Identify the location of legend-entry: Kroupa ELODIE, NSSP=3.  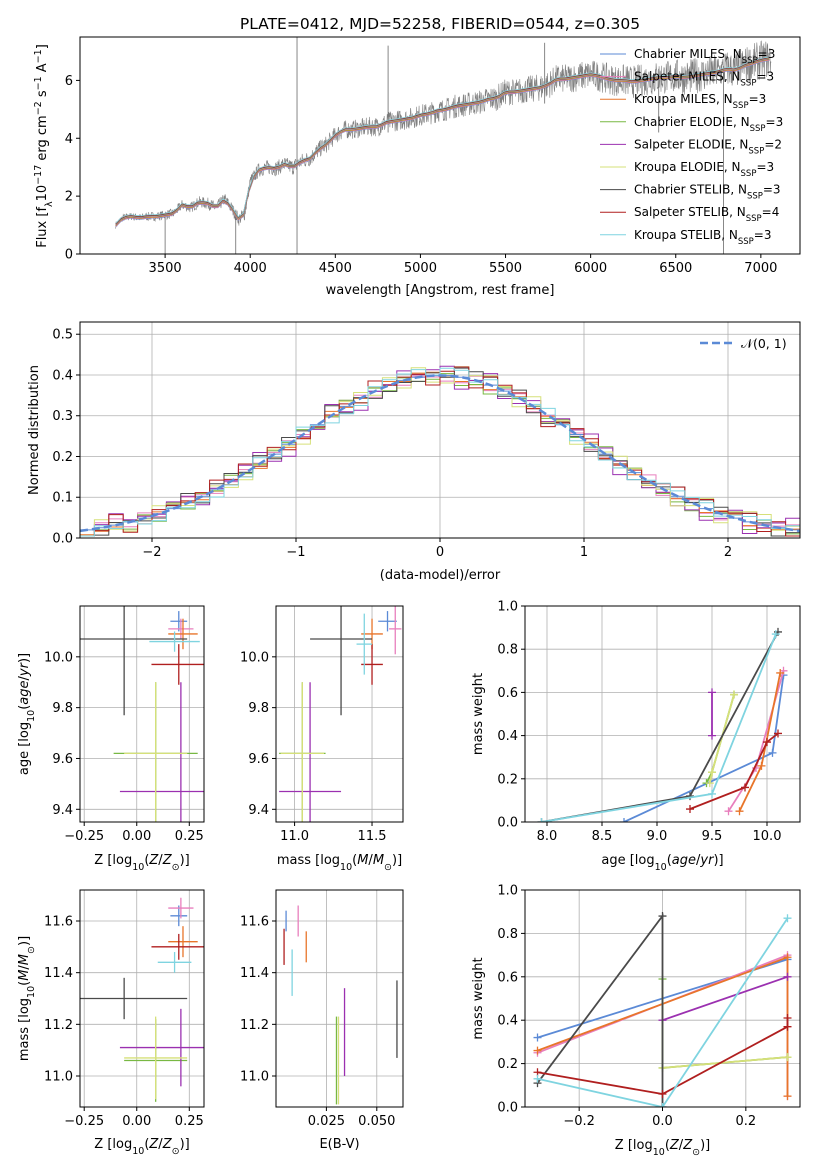
(704, 169).